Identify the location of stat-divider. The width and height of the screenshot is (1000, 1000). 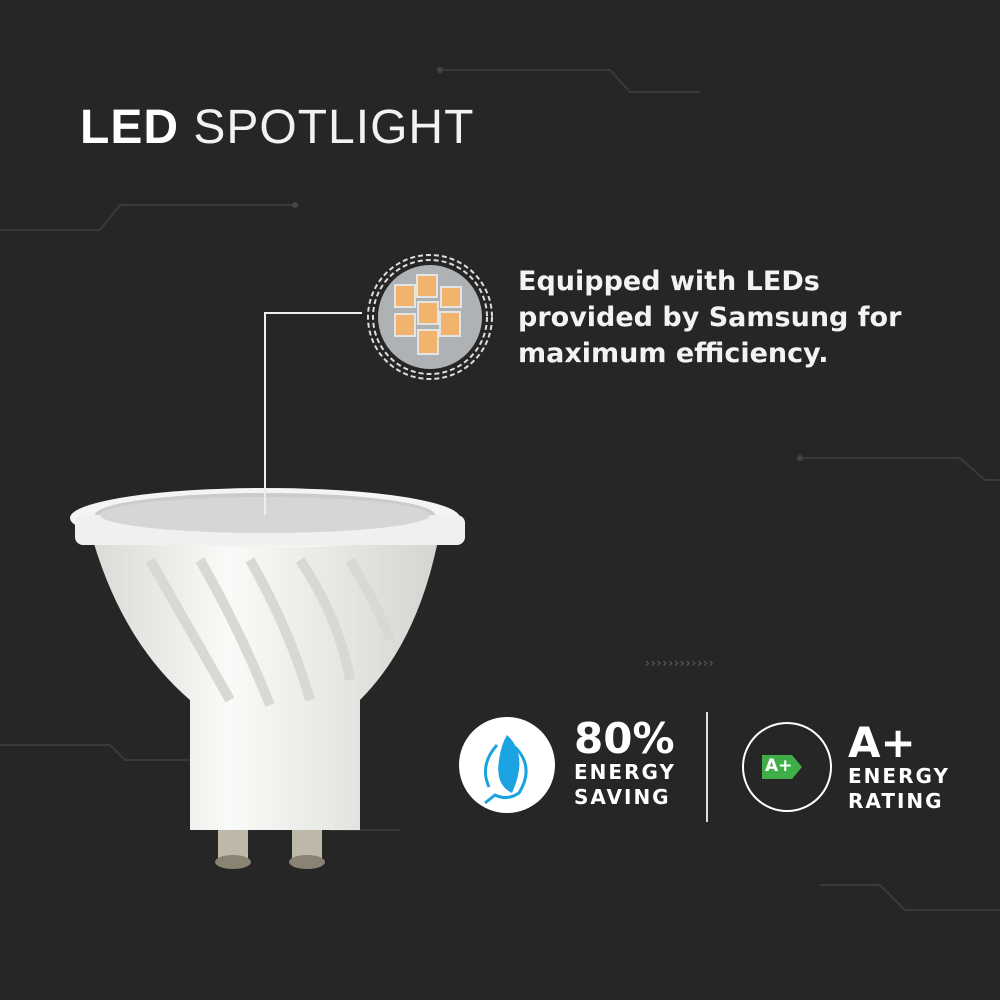
(707, 767).